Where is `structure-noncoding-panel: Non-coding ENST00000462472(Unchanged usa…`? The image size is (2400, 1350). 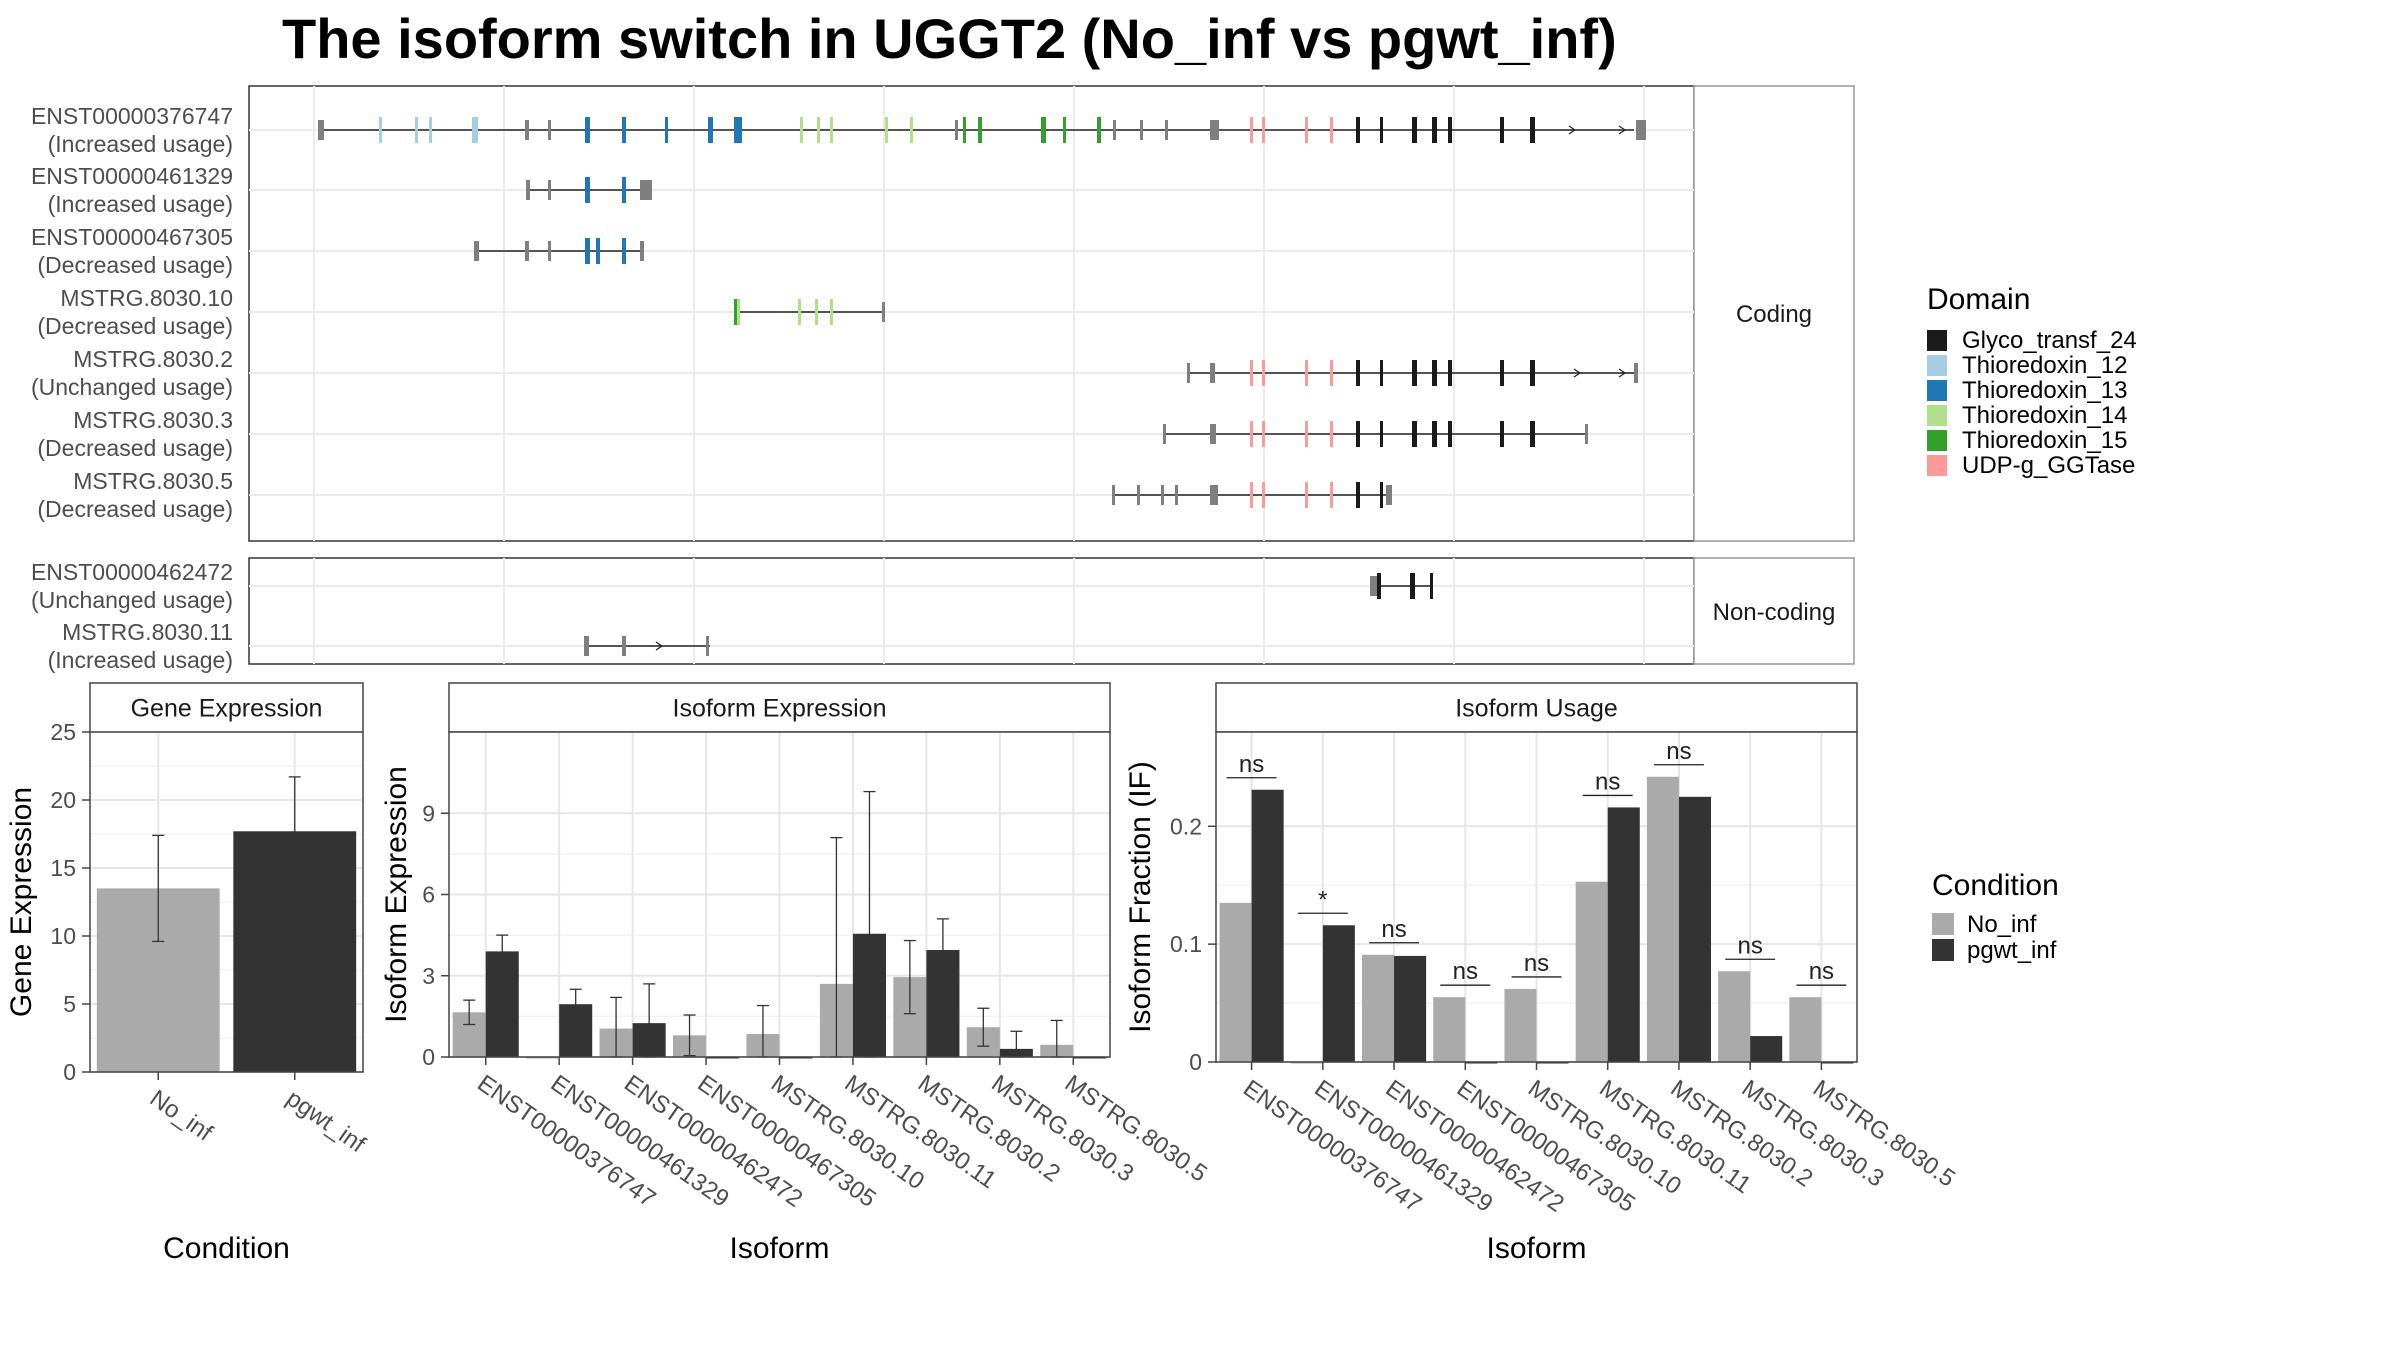 structure-noncoding-panel: Non-coding ENST00000462472(Unchanged usa… is located at coordinates (943, 615).